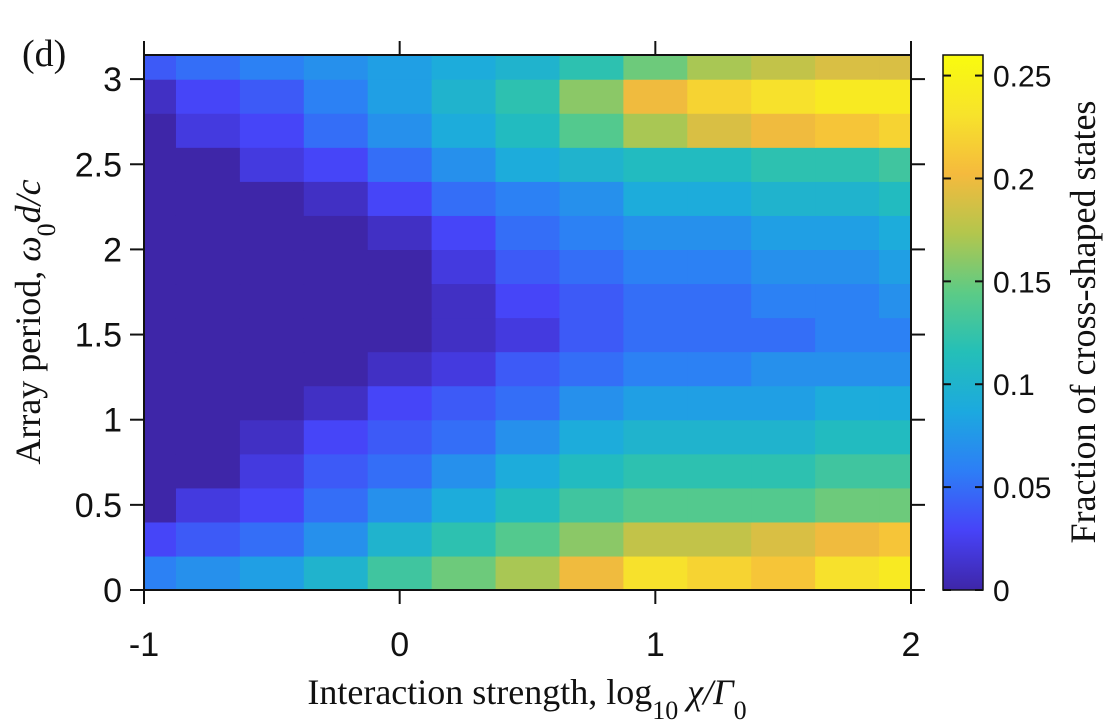  I want to click on y-tick-labels: 0 0.5 1 1.5 2 2.5 3, so click(98, 335).